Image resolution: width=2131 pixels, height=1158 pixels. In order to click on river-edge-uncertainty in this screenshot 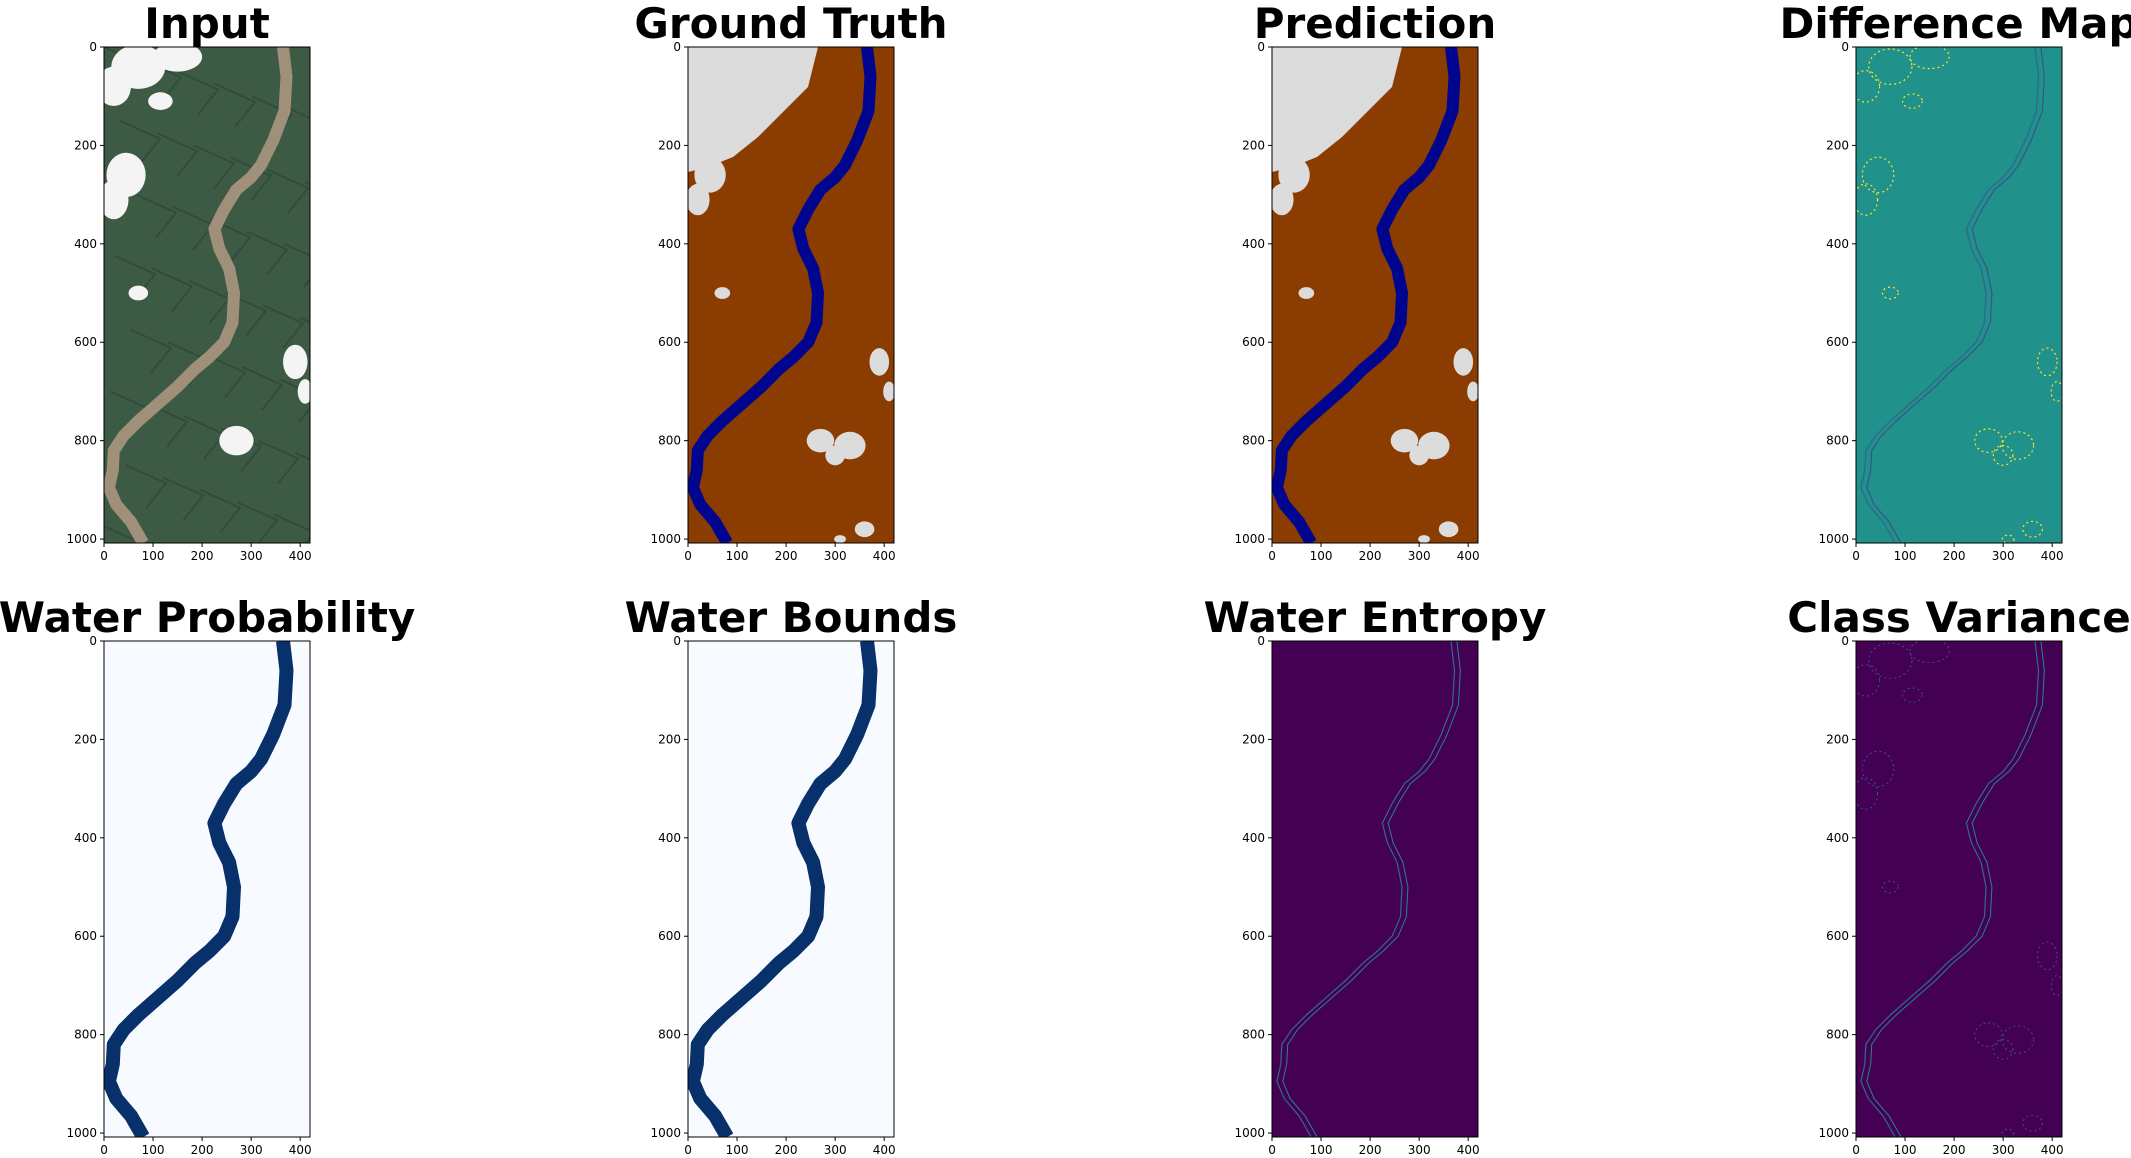, I will do `click(1371, 889)`.